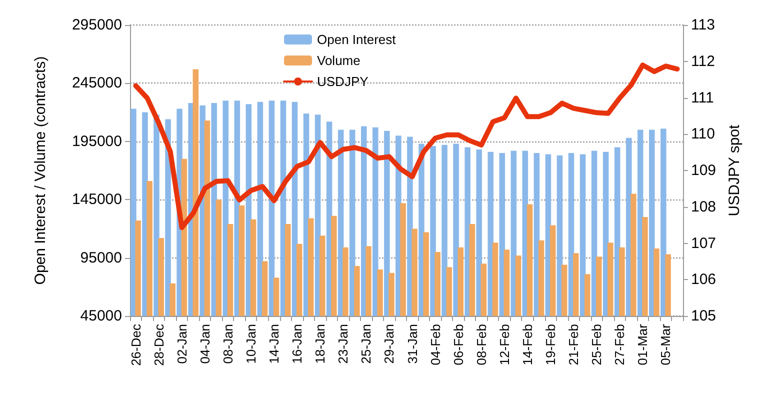 The height and width of the screenshot is (395, 777). I want to click on y2-tick-label: 106, so click(703, 279).